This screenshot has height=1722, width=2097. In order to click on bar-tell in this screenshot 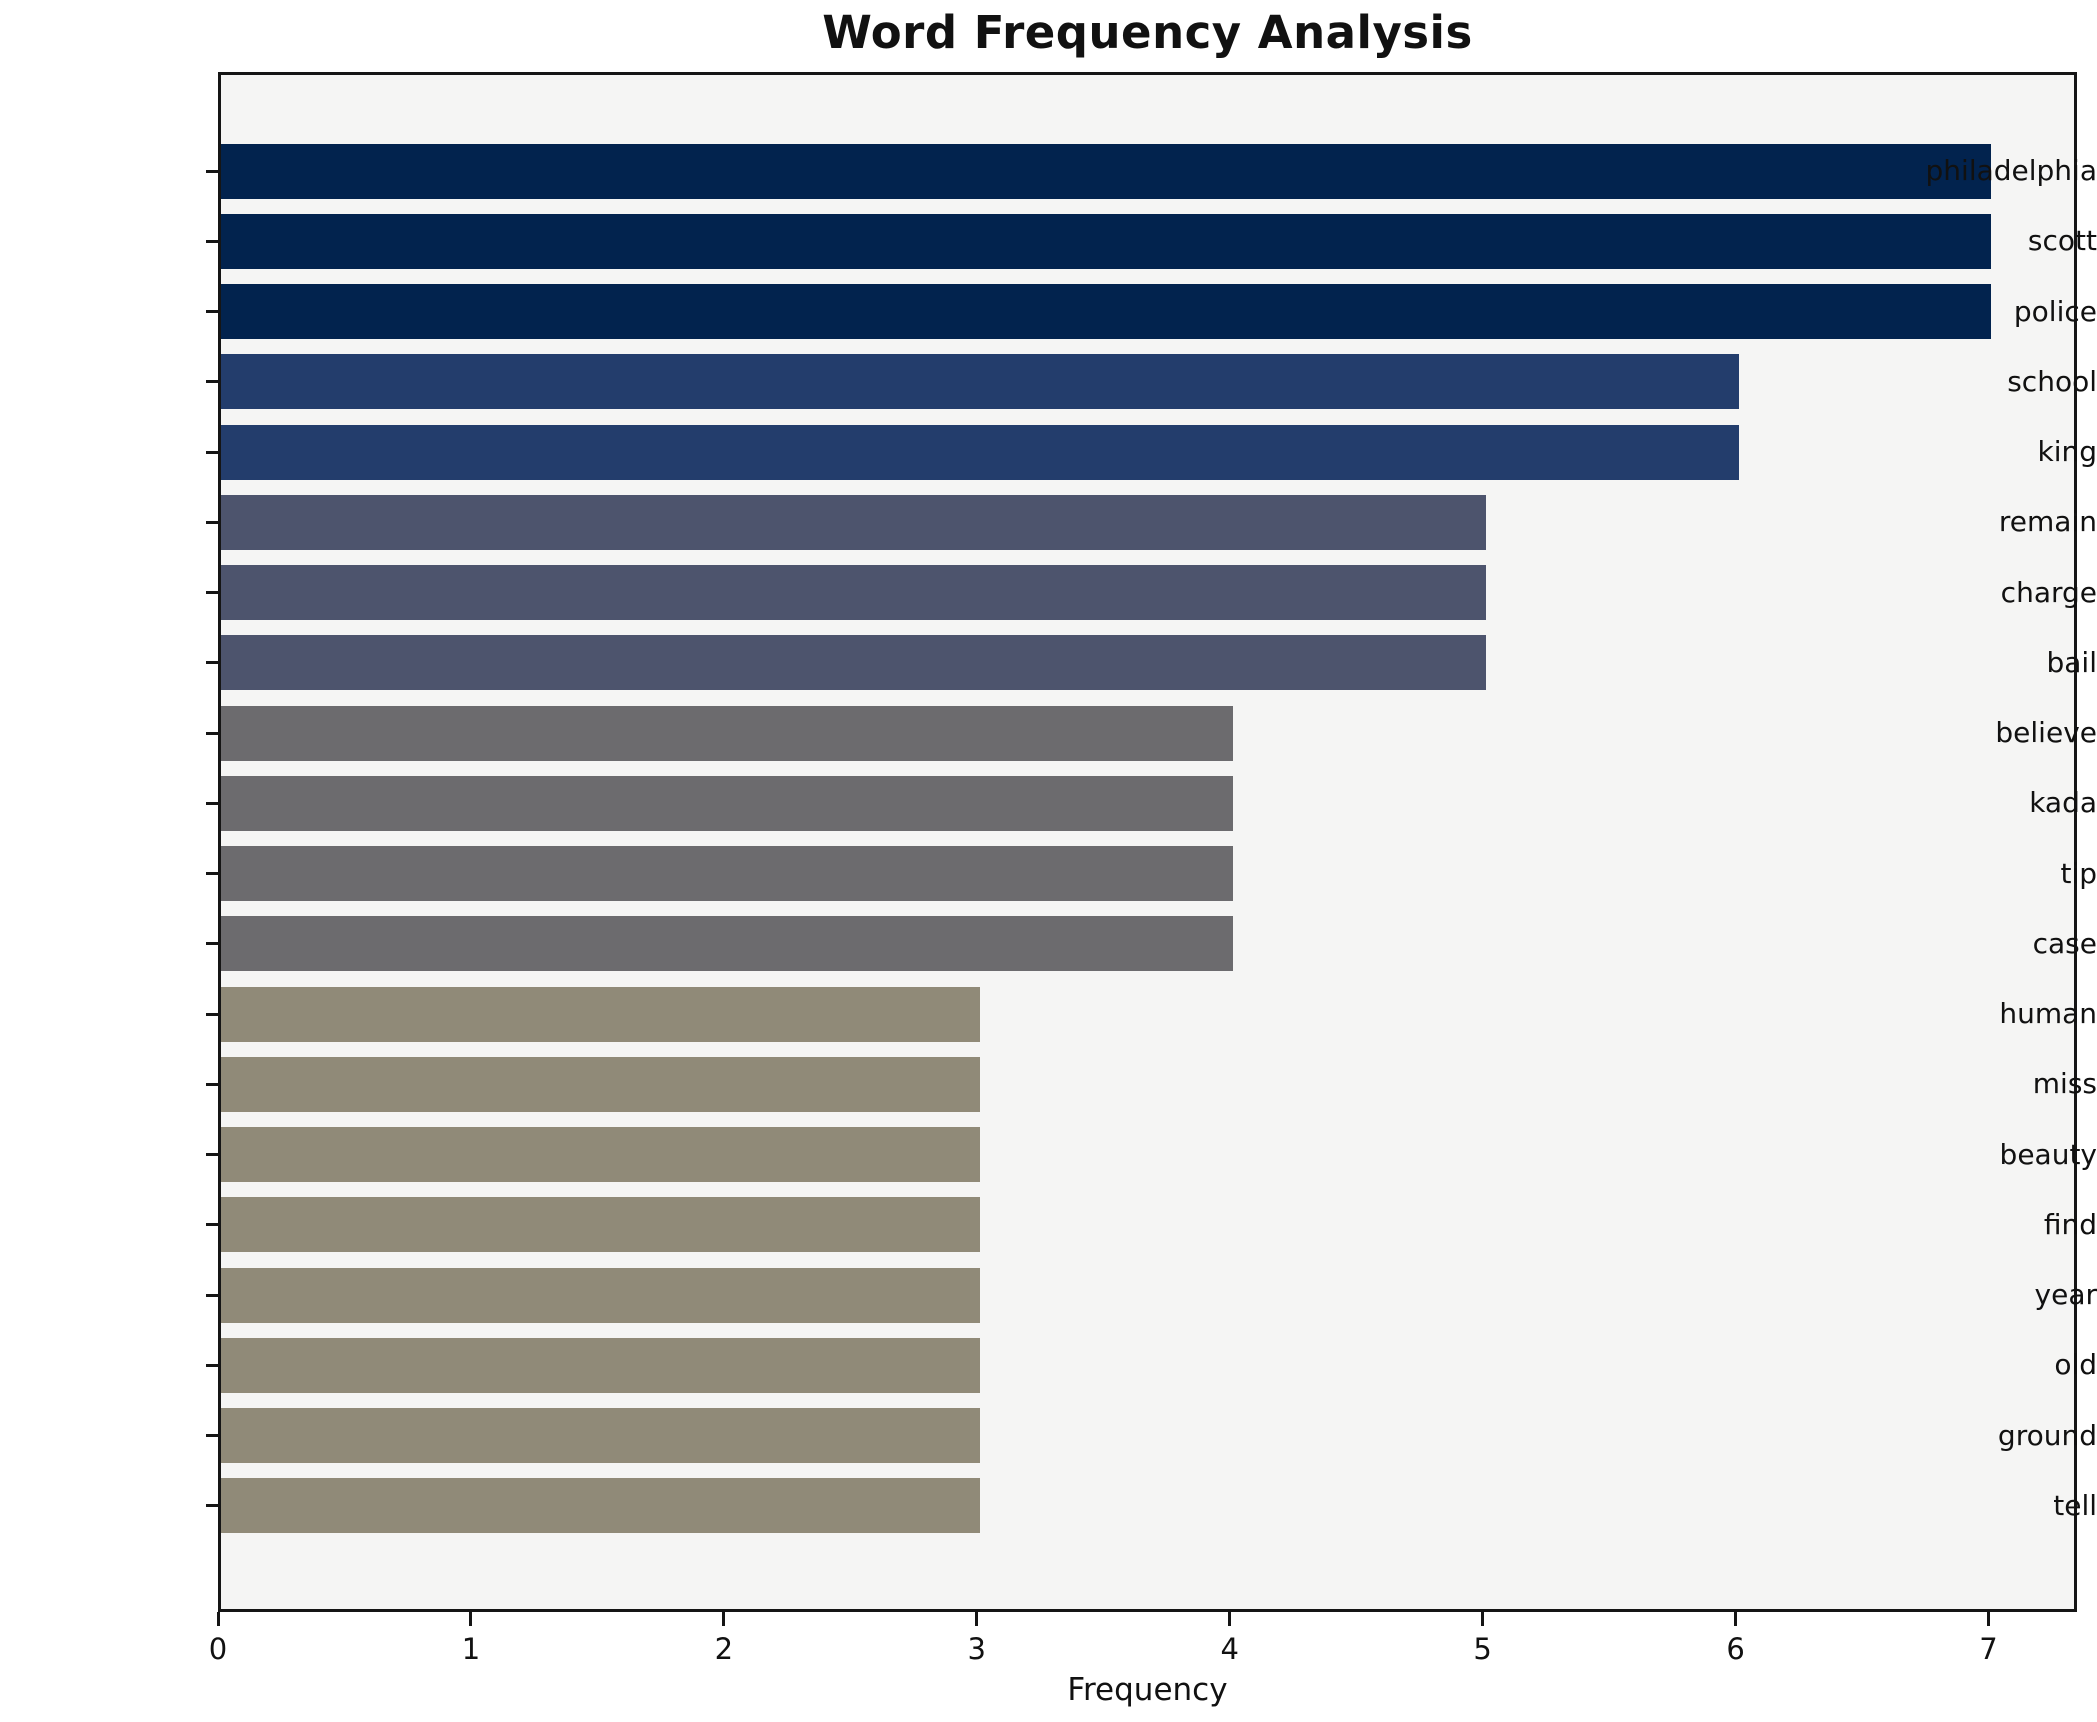, I will do `click(600, 1506)`.